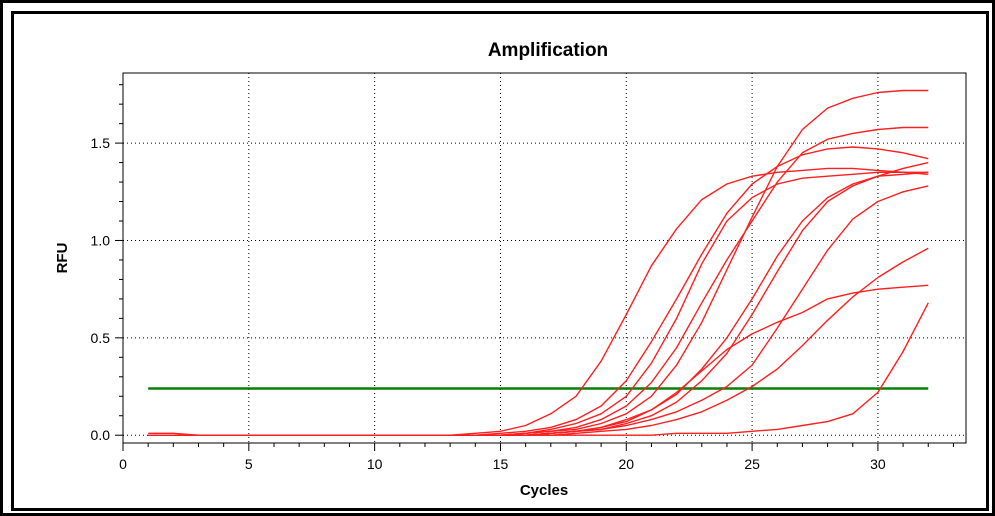  I want to click on y-tick-label: 1.0, so click(101, 240).